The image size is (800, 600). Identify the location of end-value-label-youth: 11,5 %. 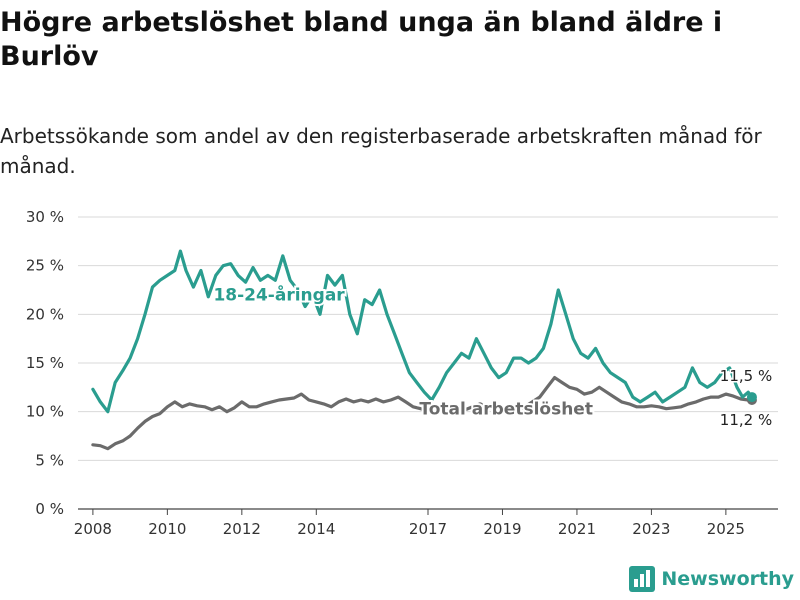
(746, 376).